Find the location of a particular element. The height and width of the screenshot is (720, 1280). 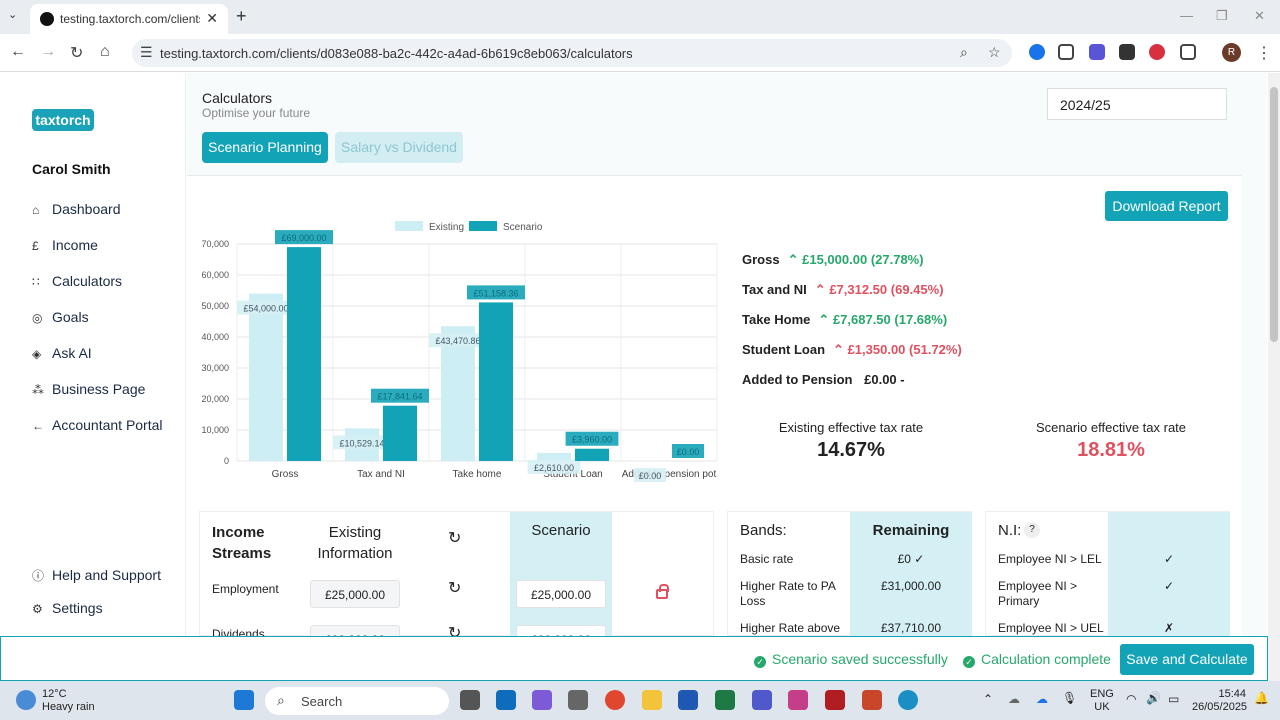

browser-tab: testing.taxtorch.com/clients/d0 ✕ is located at coordinates (129, 19).